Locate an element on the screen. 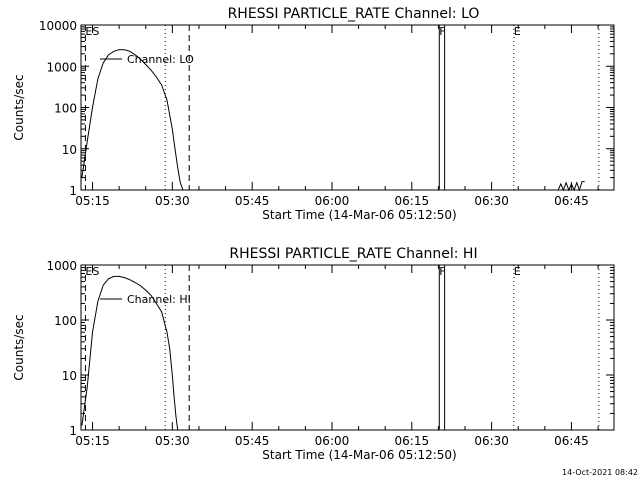 The image size is (640, 480). legend-label: Channel: HI is located at coordinates (159, 299).